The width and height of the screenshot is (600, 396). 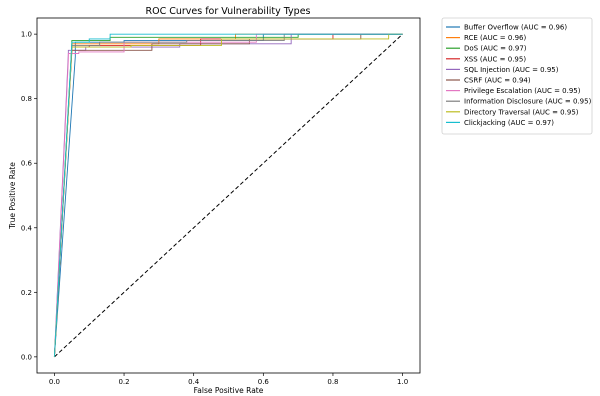 I want to click on x-tick-label: 0.0, so click(x=54, y=382).